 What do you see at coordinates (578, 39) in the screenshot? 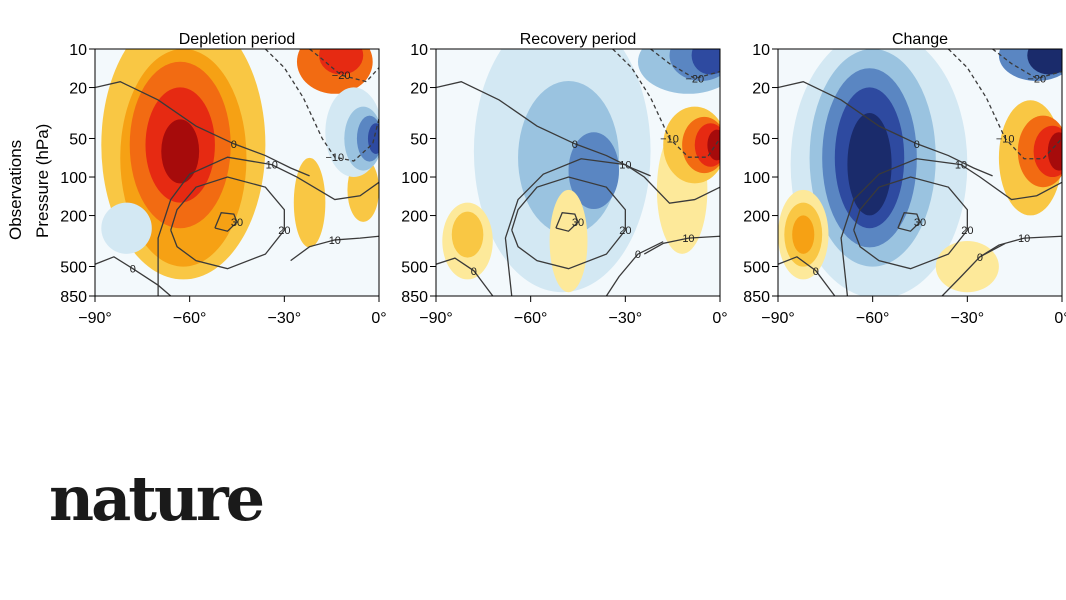
I see `panel-title: Recovery period` at bounding box center [578, 39].